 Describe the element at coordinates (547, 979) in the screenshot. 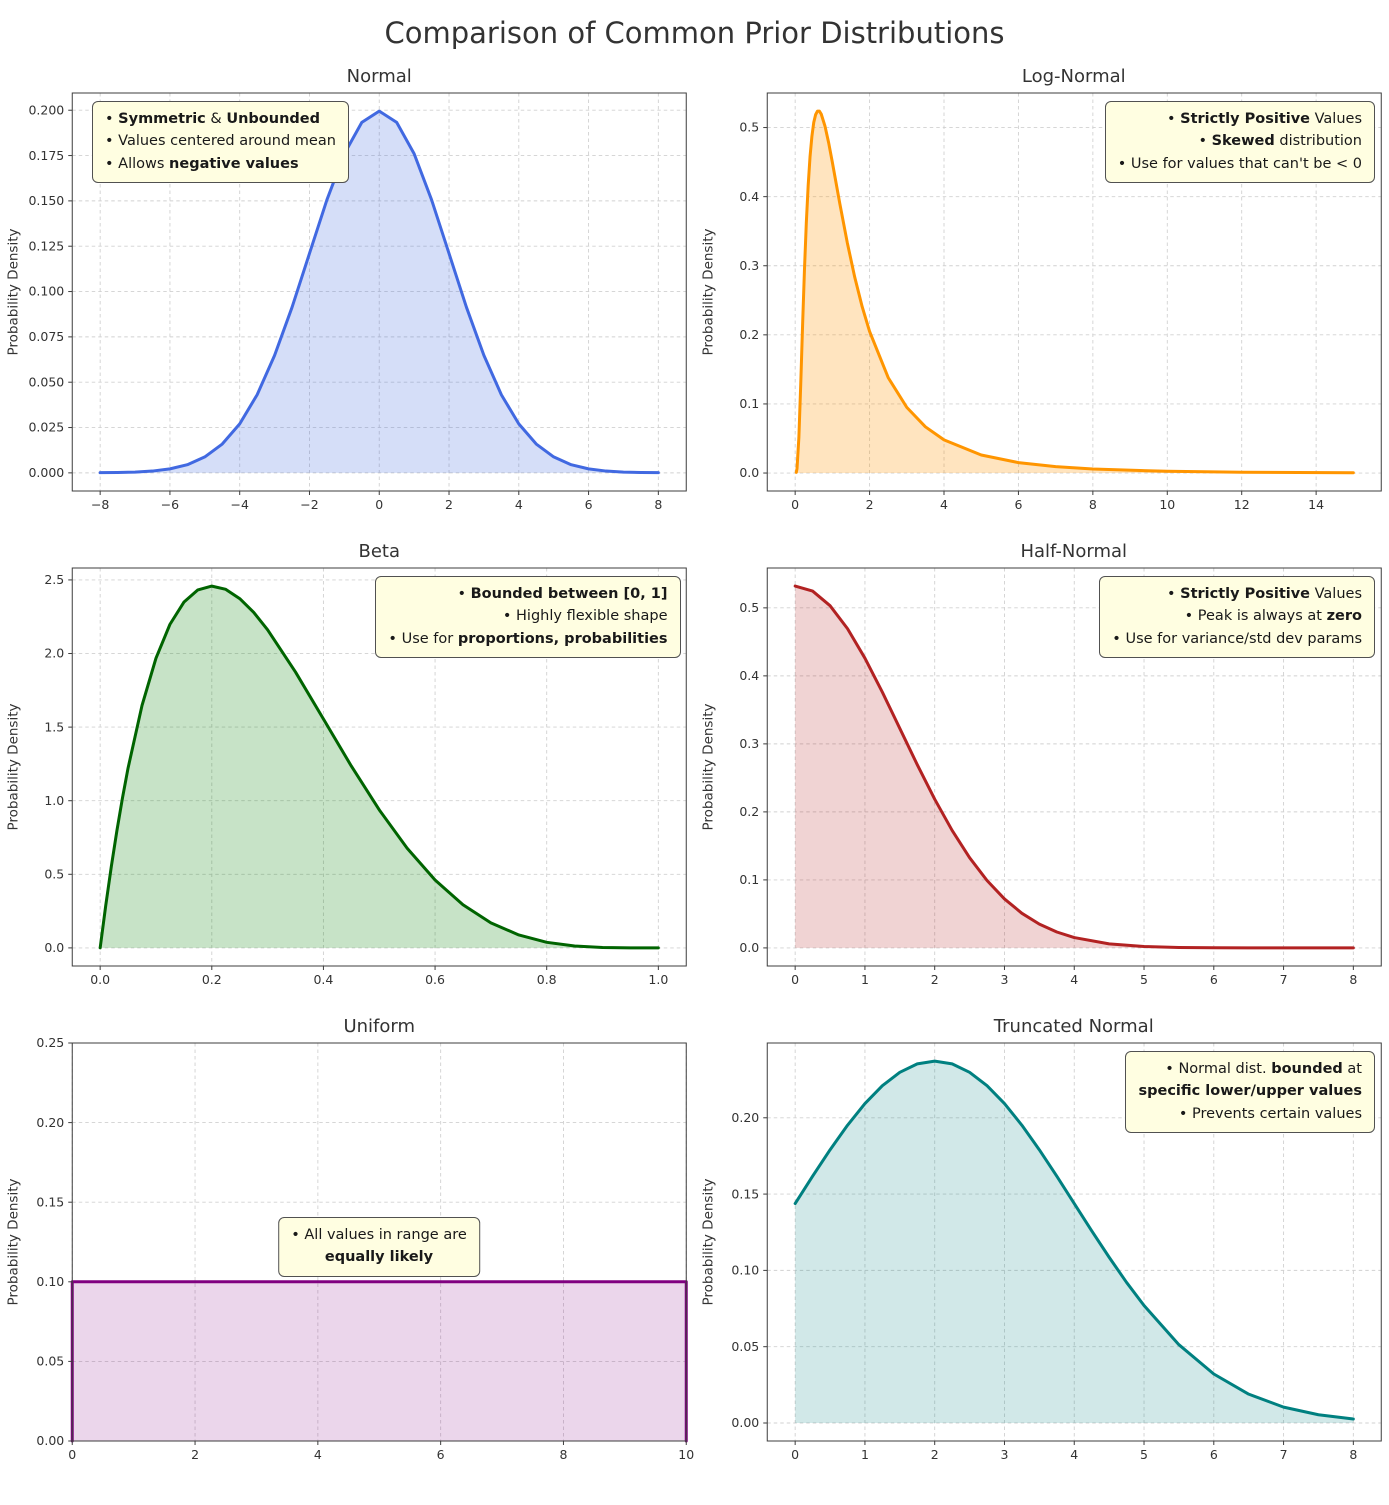

I see `svg-text: 0.8` at that location.